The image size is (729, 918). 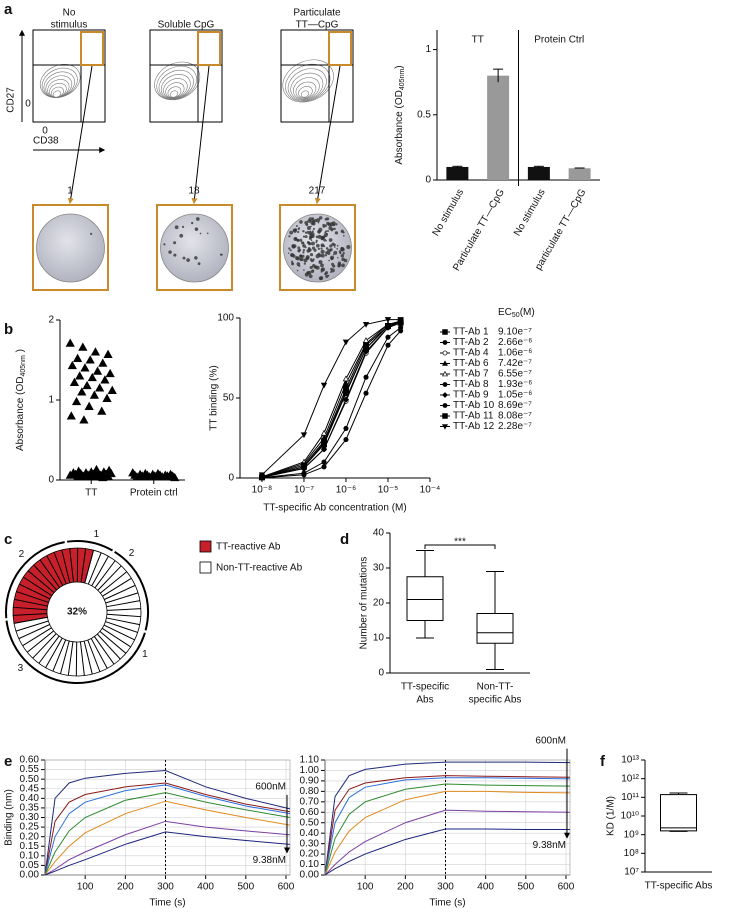 What do you see at coordinates (388, 490) in the screenshot?
I see `x-tick-label: 10⁻⁵` at bounding box center [388, 490].